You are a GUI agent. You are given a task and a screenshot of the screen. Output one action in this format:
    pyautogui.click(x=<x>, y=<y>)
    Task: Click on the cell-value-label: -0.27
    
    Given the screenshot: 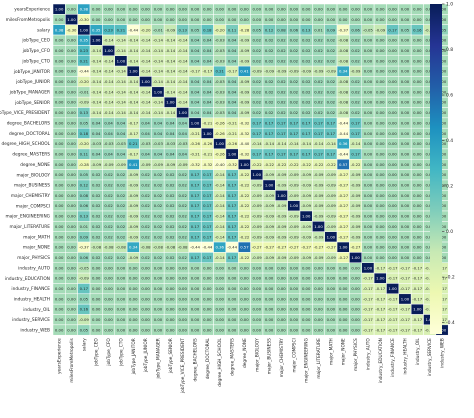 What is the action you would take?
    pyautogui.click(x=343, y=216)
    